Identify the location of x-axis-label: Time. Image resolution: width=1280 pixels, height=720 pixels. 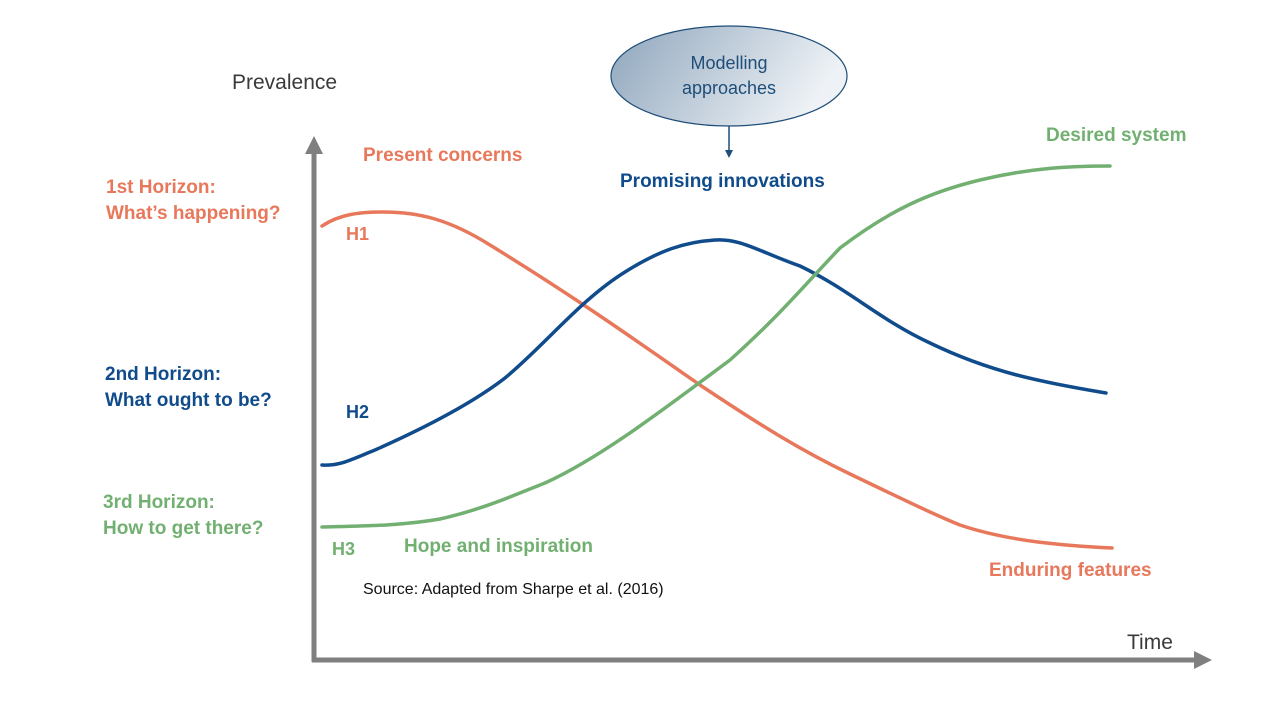
(1150, 642).